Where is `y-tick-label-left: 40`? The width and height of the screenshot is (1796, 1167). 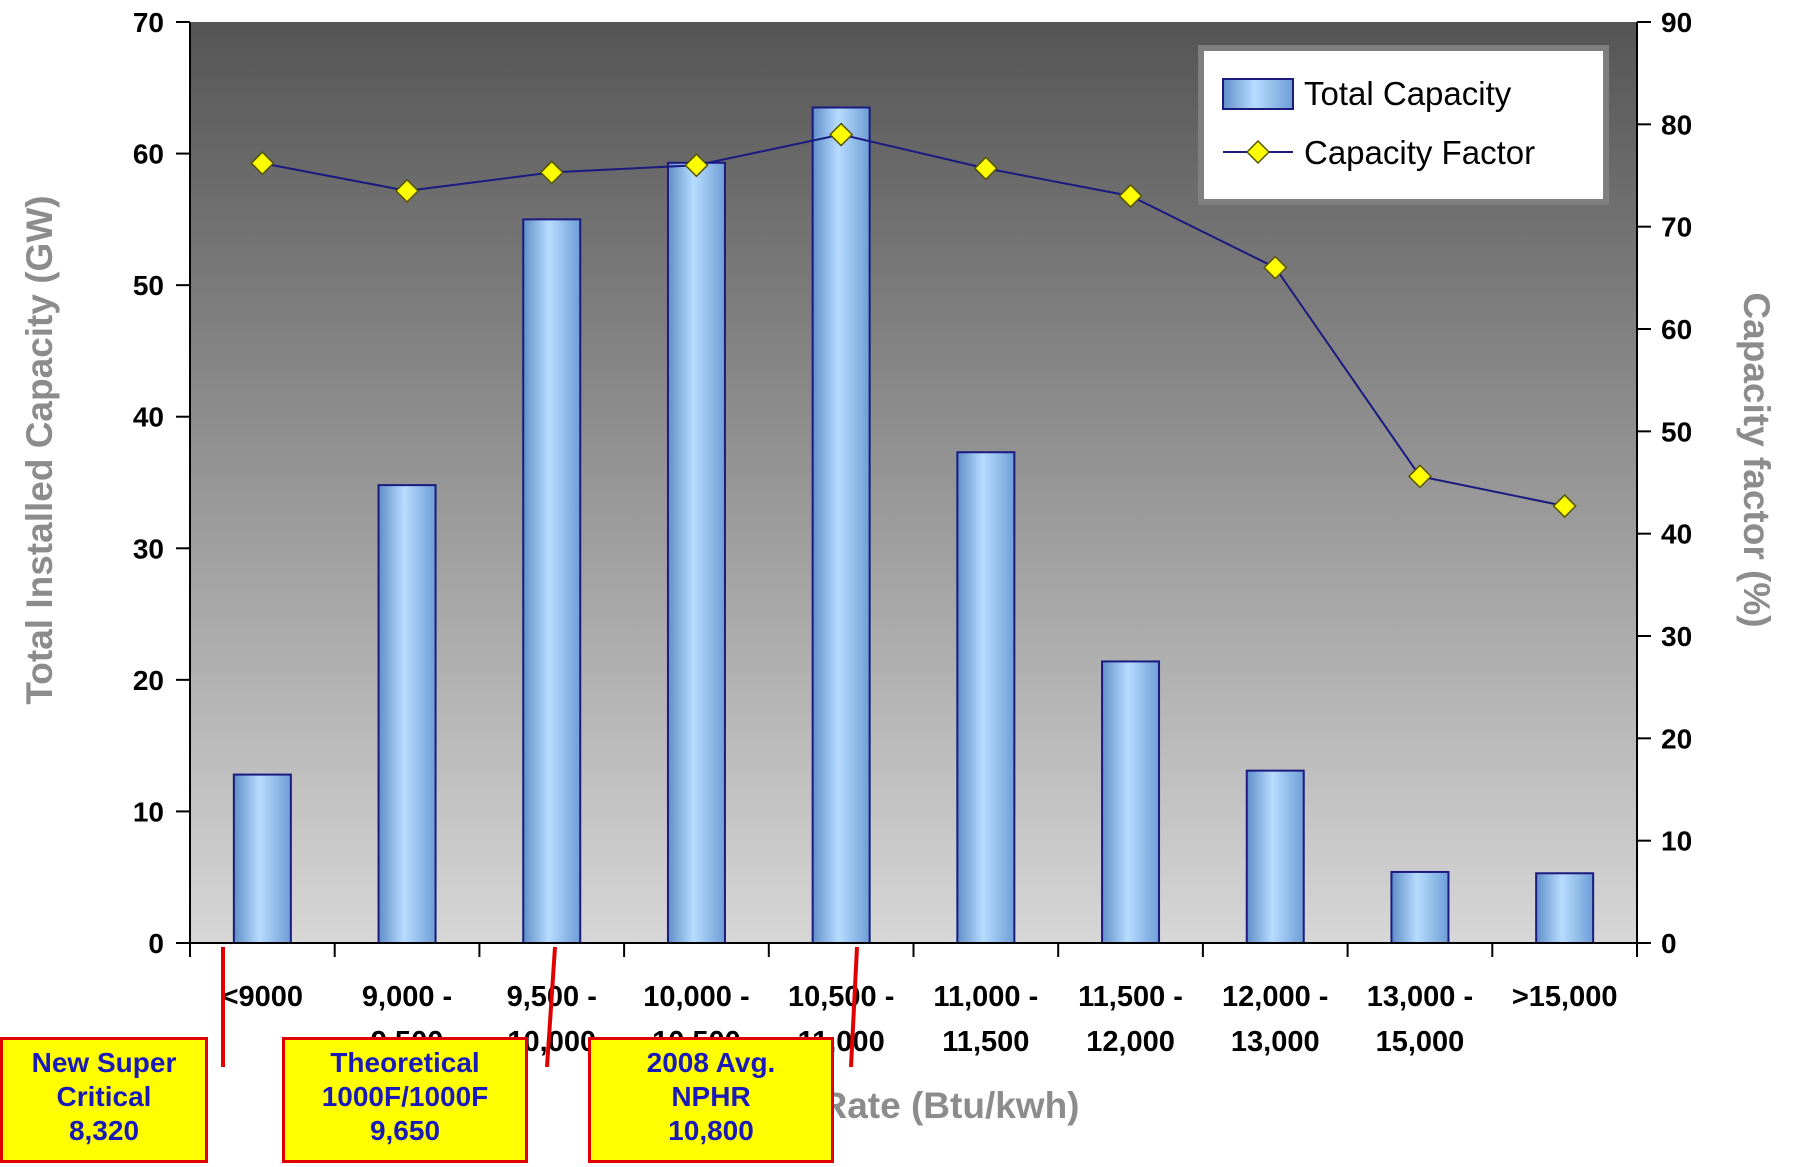
y-tick-label-left: 40 is located at coordinates (148, 417).